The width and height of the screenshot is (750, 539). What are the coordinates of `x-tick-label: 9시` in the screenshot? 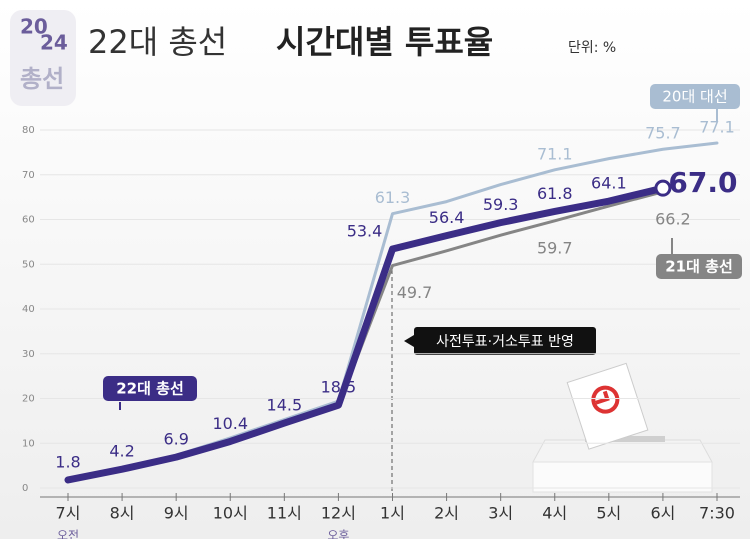 It's located at (176, 513).